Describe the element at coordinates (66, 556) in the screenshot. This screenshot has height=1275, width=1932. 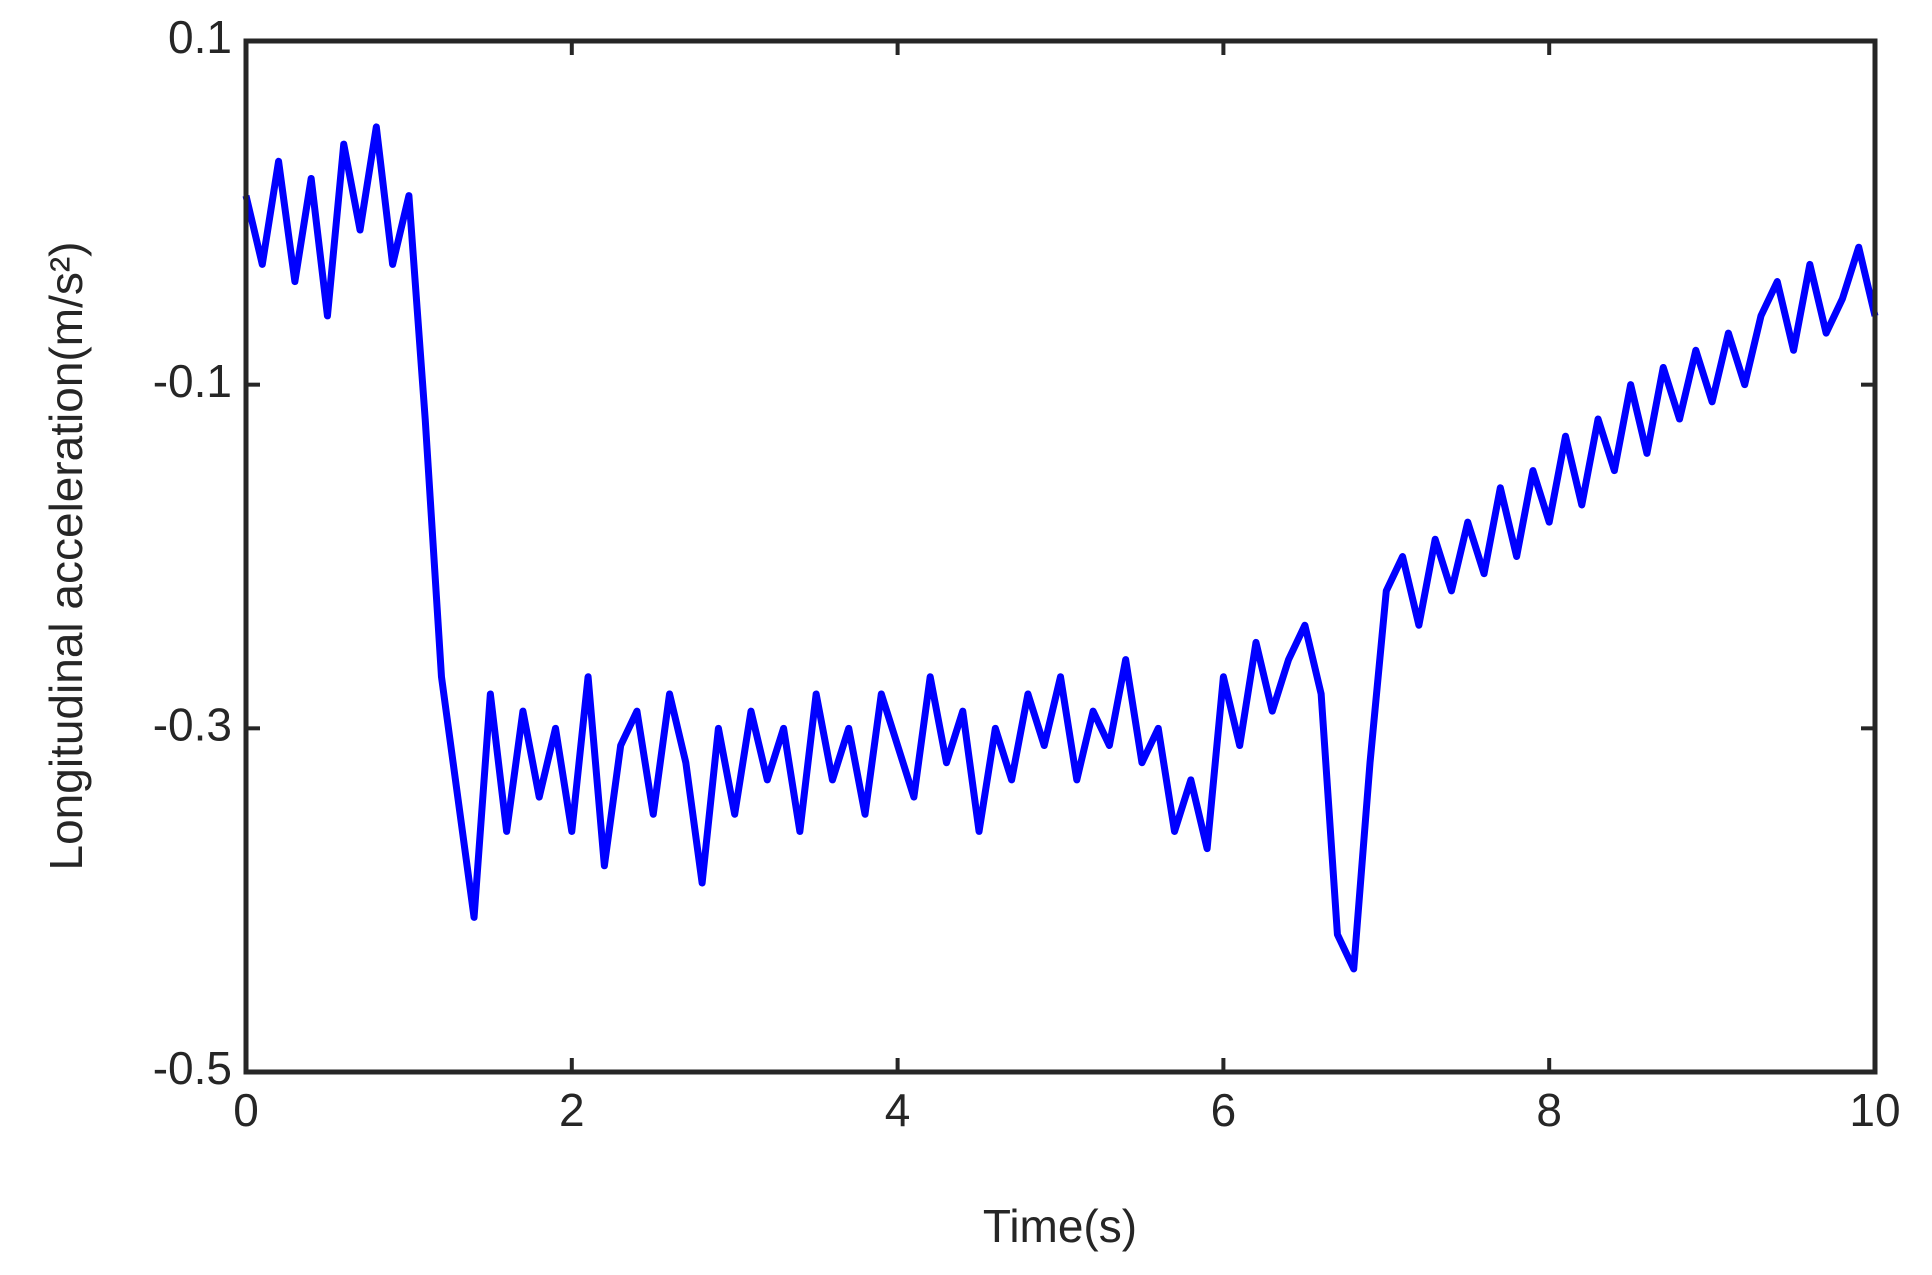
I see `y-axis-label: Longitudinal acceleration(m/s²)` at that location.